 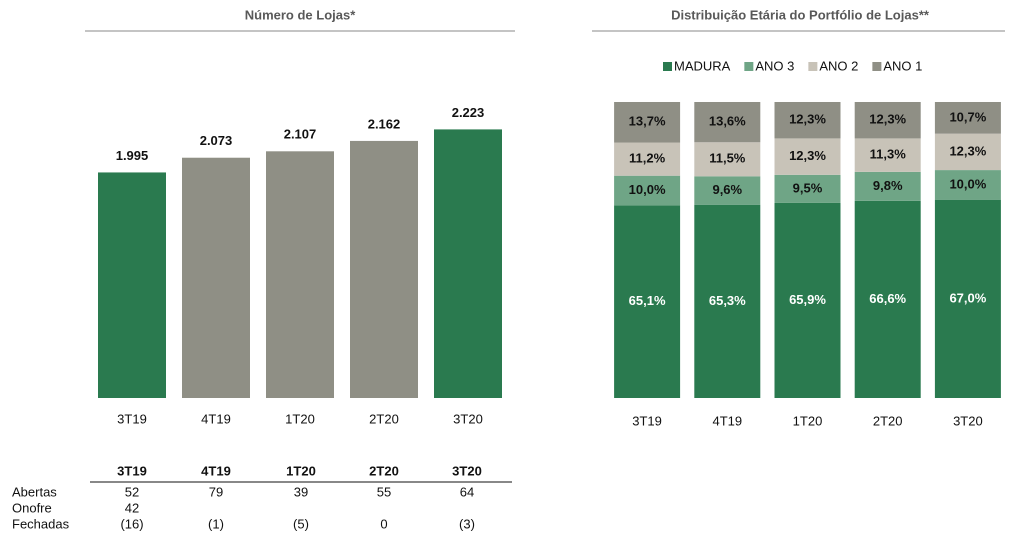 What do you see at coordinates (838, 65) in the screenshot?
I see `legend-label: ANO 2` at bounding box center [838, 65].